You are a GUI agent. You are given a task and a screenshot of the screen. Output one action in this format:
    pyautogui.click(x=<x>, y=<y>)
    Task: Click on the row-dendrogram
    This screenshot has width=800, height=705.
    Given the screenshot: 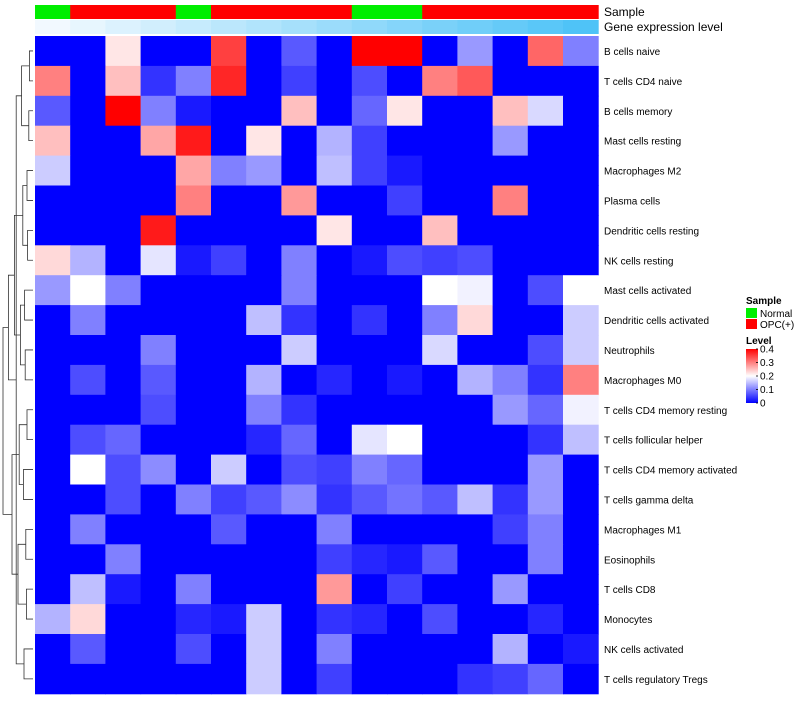 What is the action you would take?
    pyautogui.click(x=17, y=365)
    